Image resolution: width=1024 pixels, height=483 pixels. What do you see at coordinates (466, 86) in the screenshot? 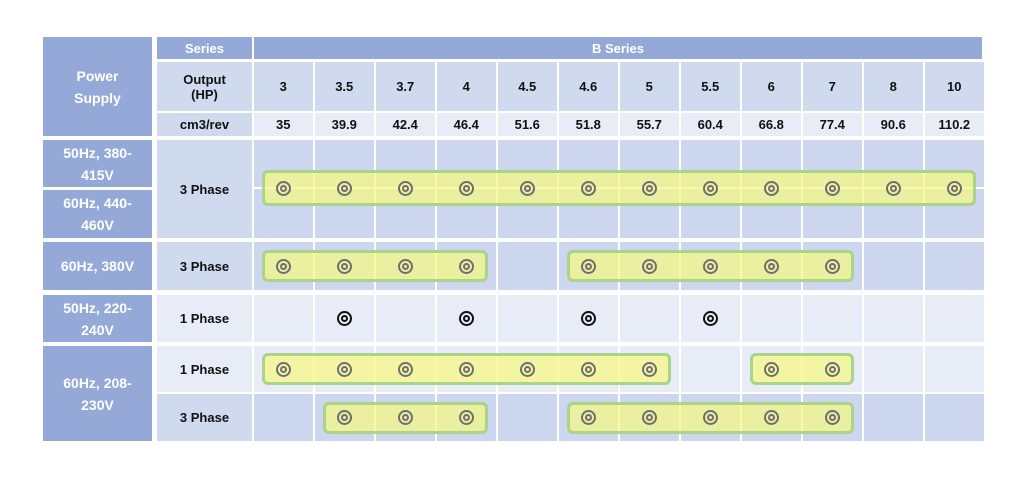
I see `hp-header-cell: 4` at bounding box center [466, 86].